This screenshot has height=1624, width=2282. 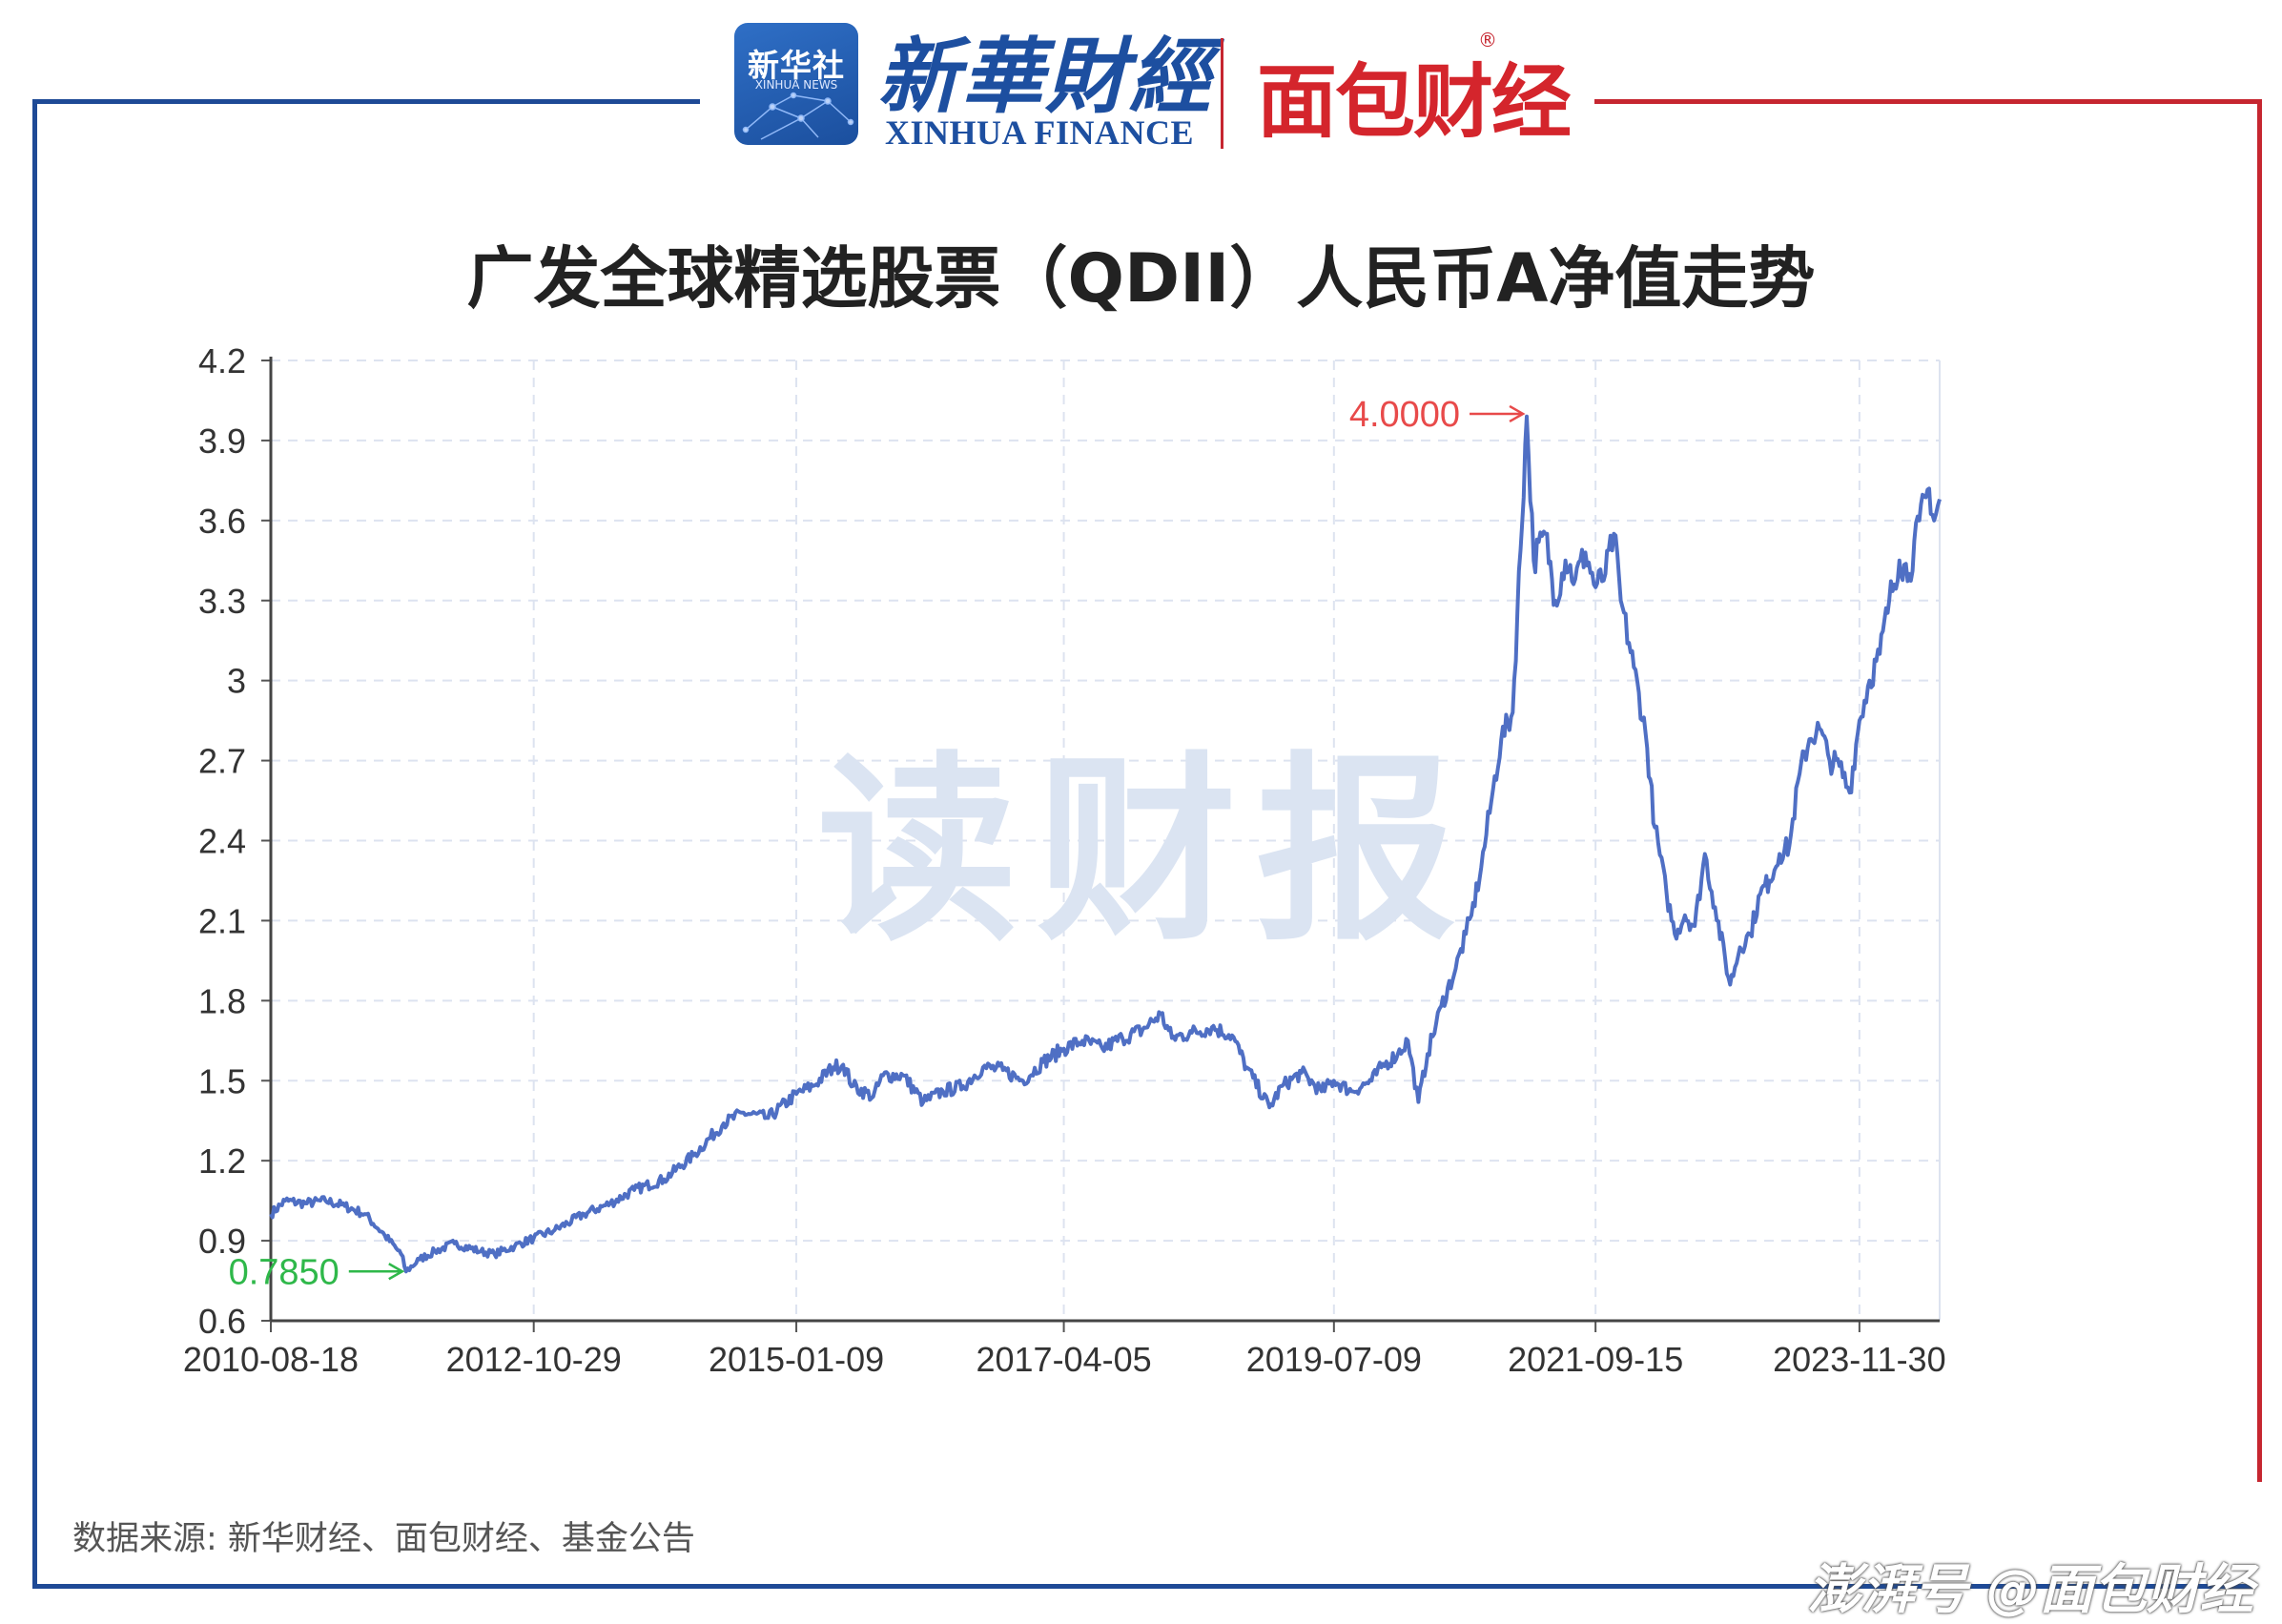 I want to click on mianbao-caijing-logo: 面包财经, so click(x=1414, y=102).